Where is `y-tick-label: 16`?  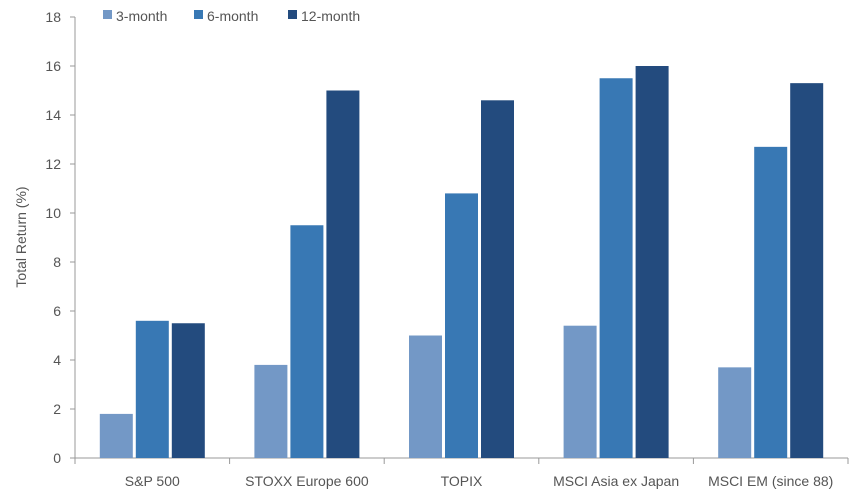 y-tick-label: 16 is located at coordinates (53, 66).